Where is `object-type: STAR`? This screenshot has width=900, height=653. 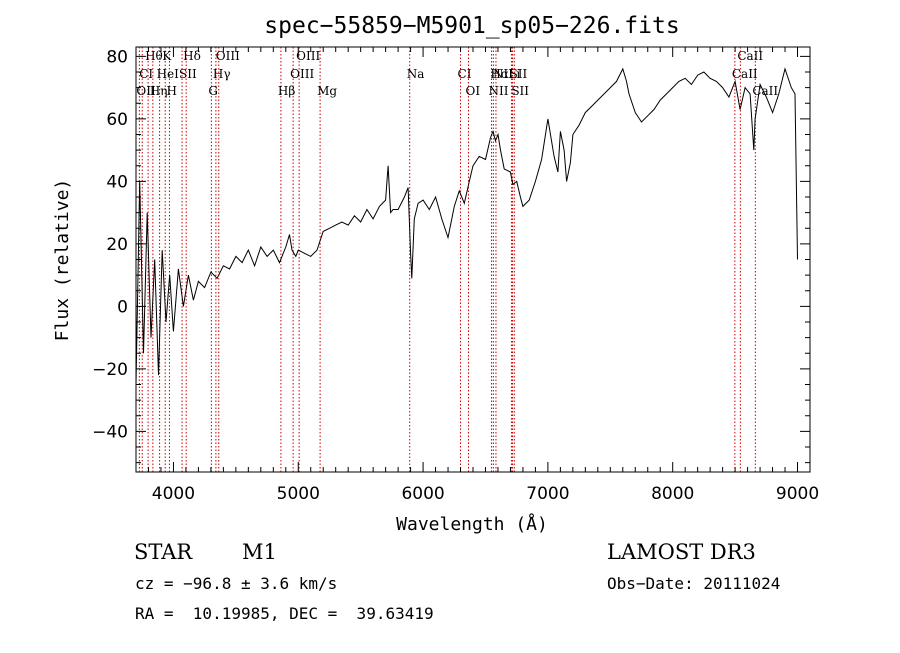 object-type: STAR is located at coordinates (163, 552).